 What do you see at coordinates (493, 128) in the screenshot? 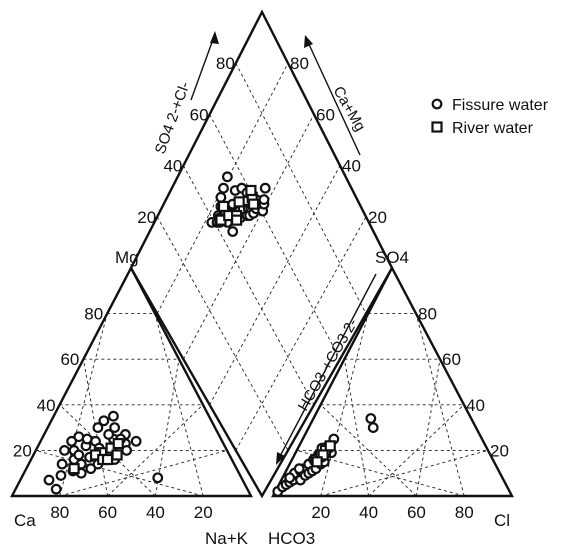
I see `legend-label-river: River water` at bounding box center [493, 128].